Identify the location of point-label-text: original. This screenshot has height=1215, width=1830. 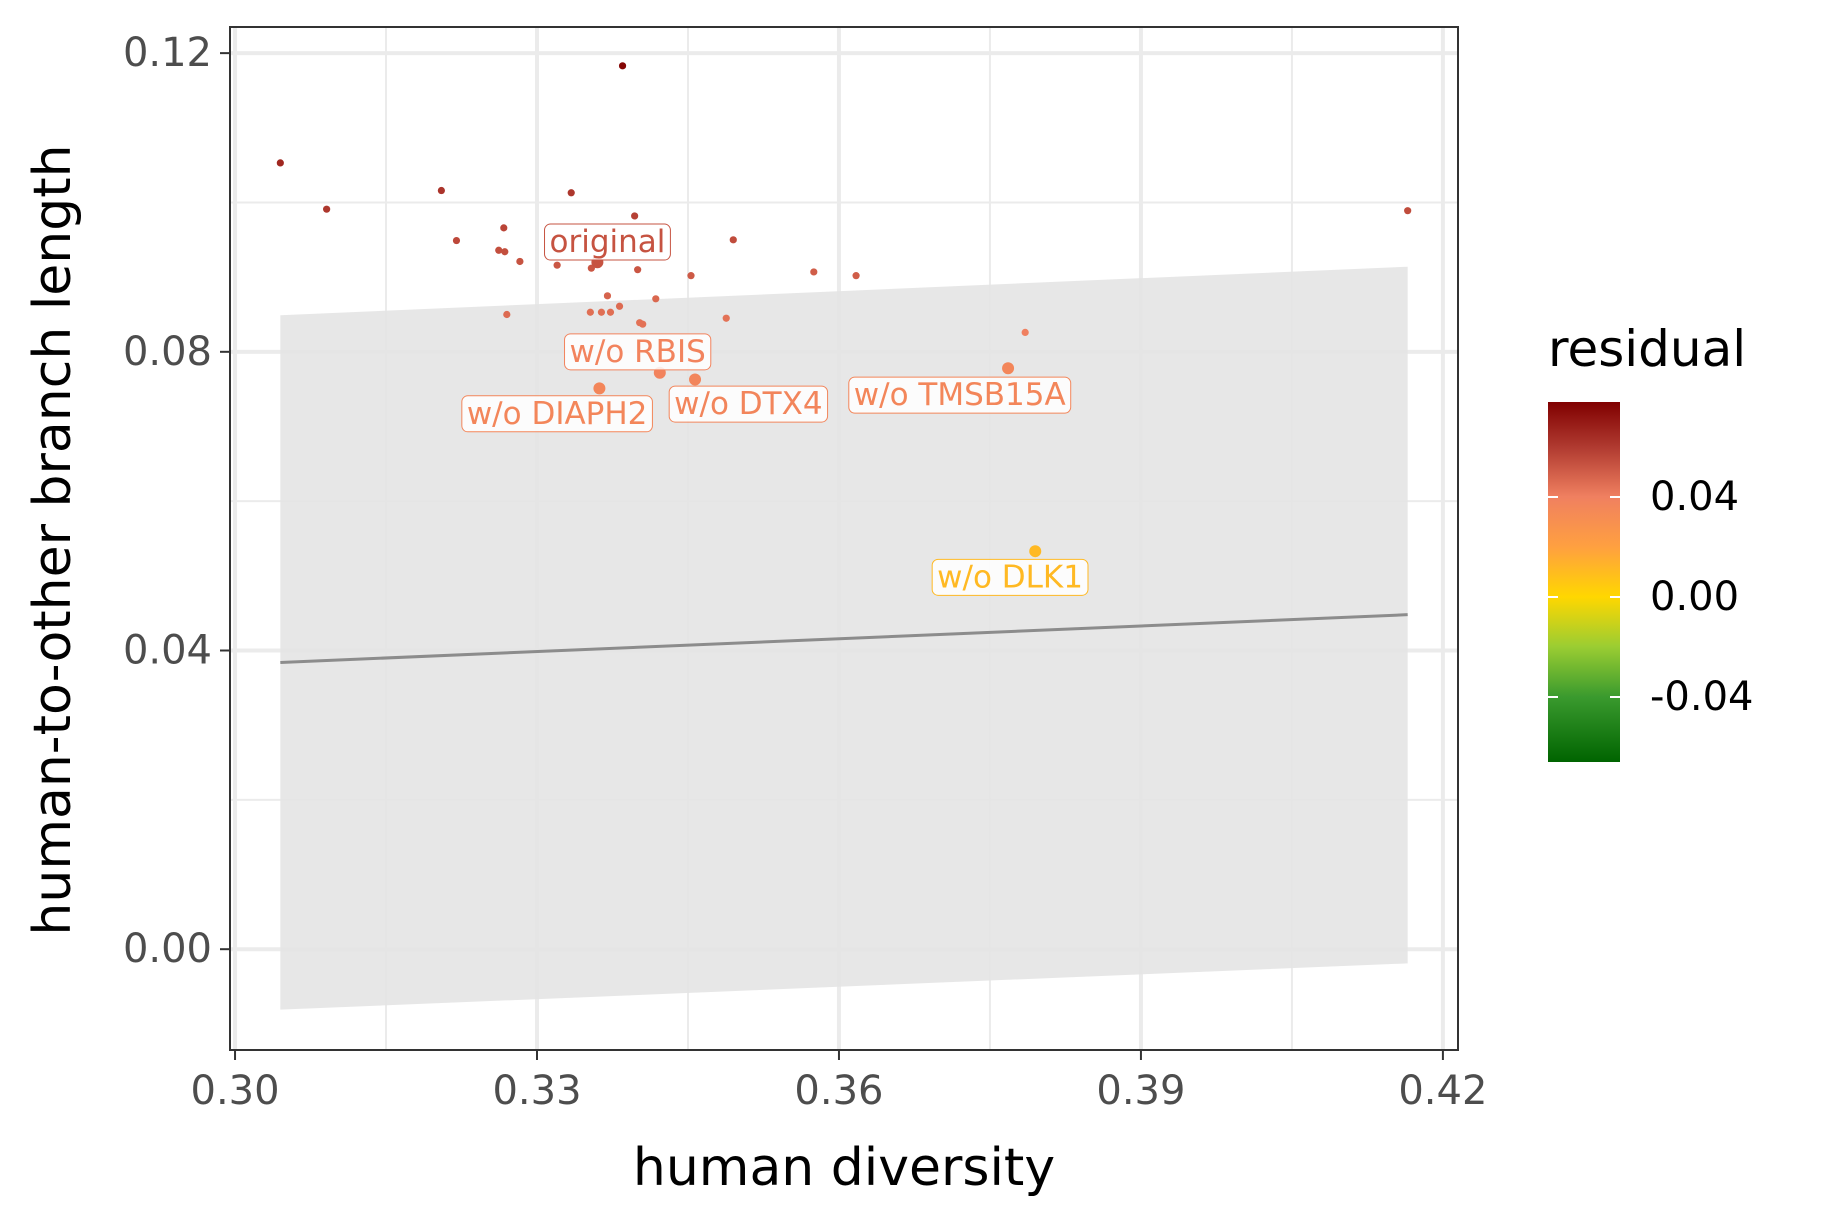
(608, 242).